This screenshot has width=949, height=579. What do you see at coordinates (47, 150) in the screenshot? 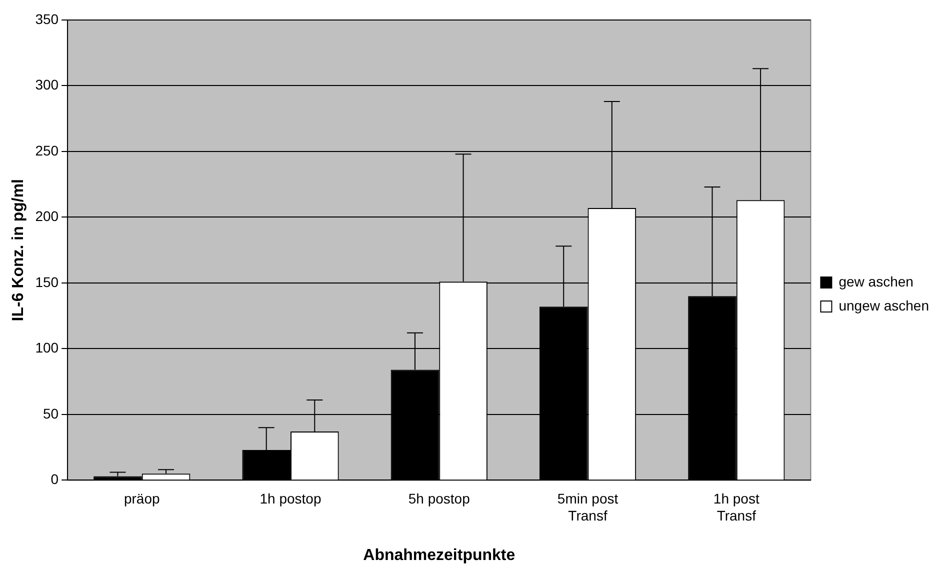
I see `y-tick-label: 250` at bounding box center [47, 150].